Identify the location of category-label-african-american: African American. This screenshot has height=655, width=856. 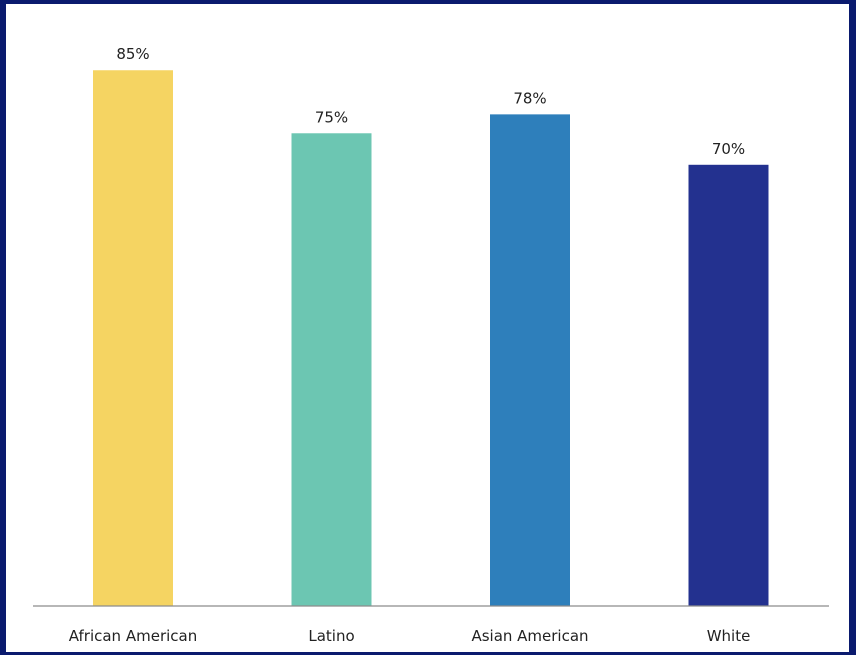
(133, 636).